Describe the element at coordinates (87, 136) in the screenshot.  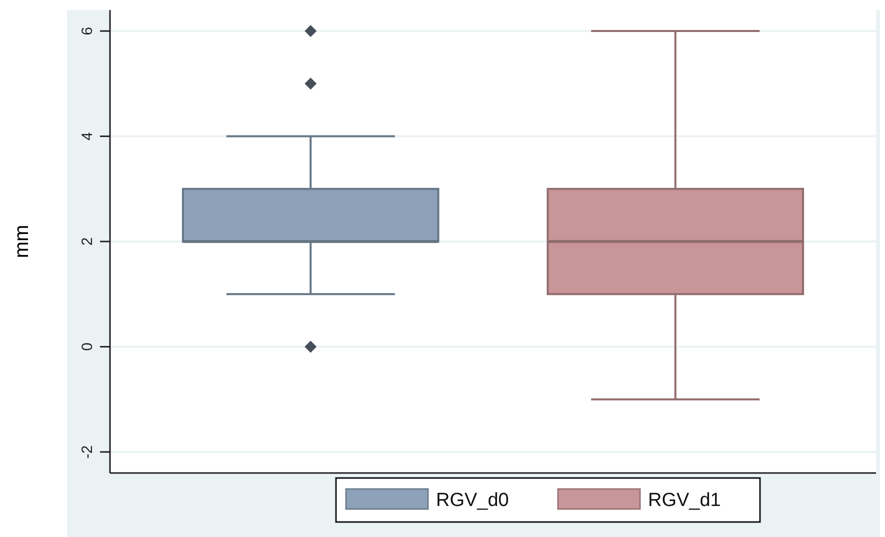
I see `y-tick-label: 4` at that location.